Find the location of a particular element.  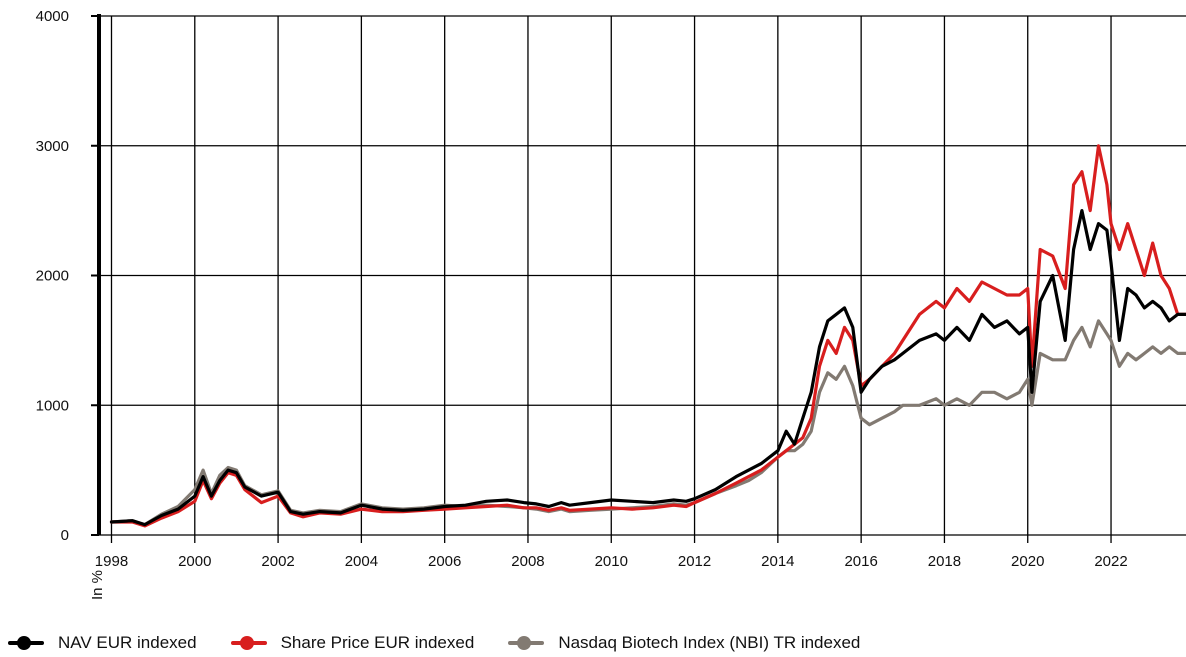

y-tick-label-0: 0 is located at coordinates (65, 535).